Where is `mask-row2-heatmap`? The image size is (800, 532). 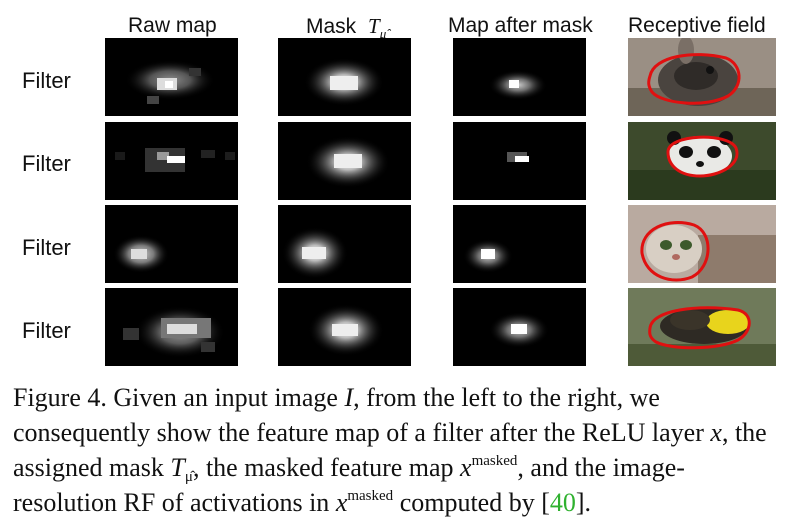
mask-row2-heatmap is located at coordinates (348, 162).